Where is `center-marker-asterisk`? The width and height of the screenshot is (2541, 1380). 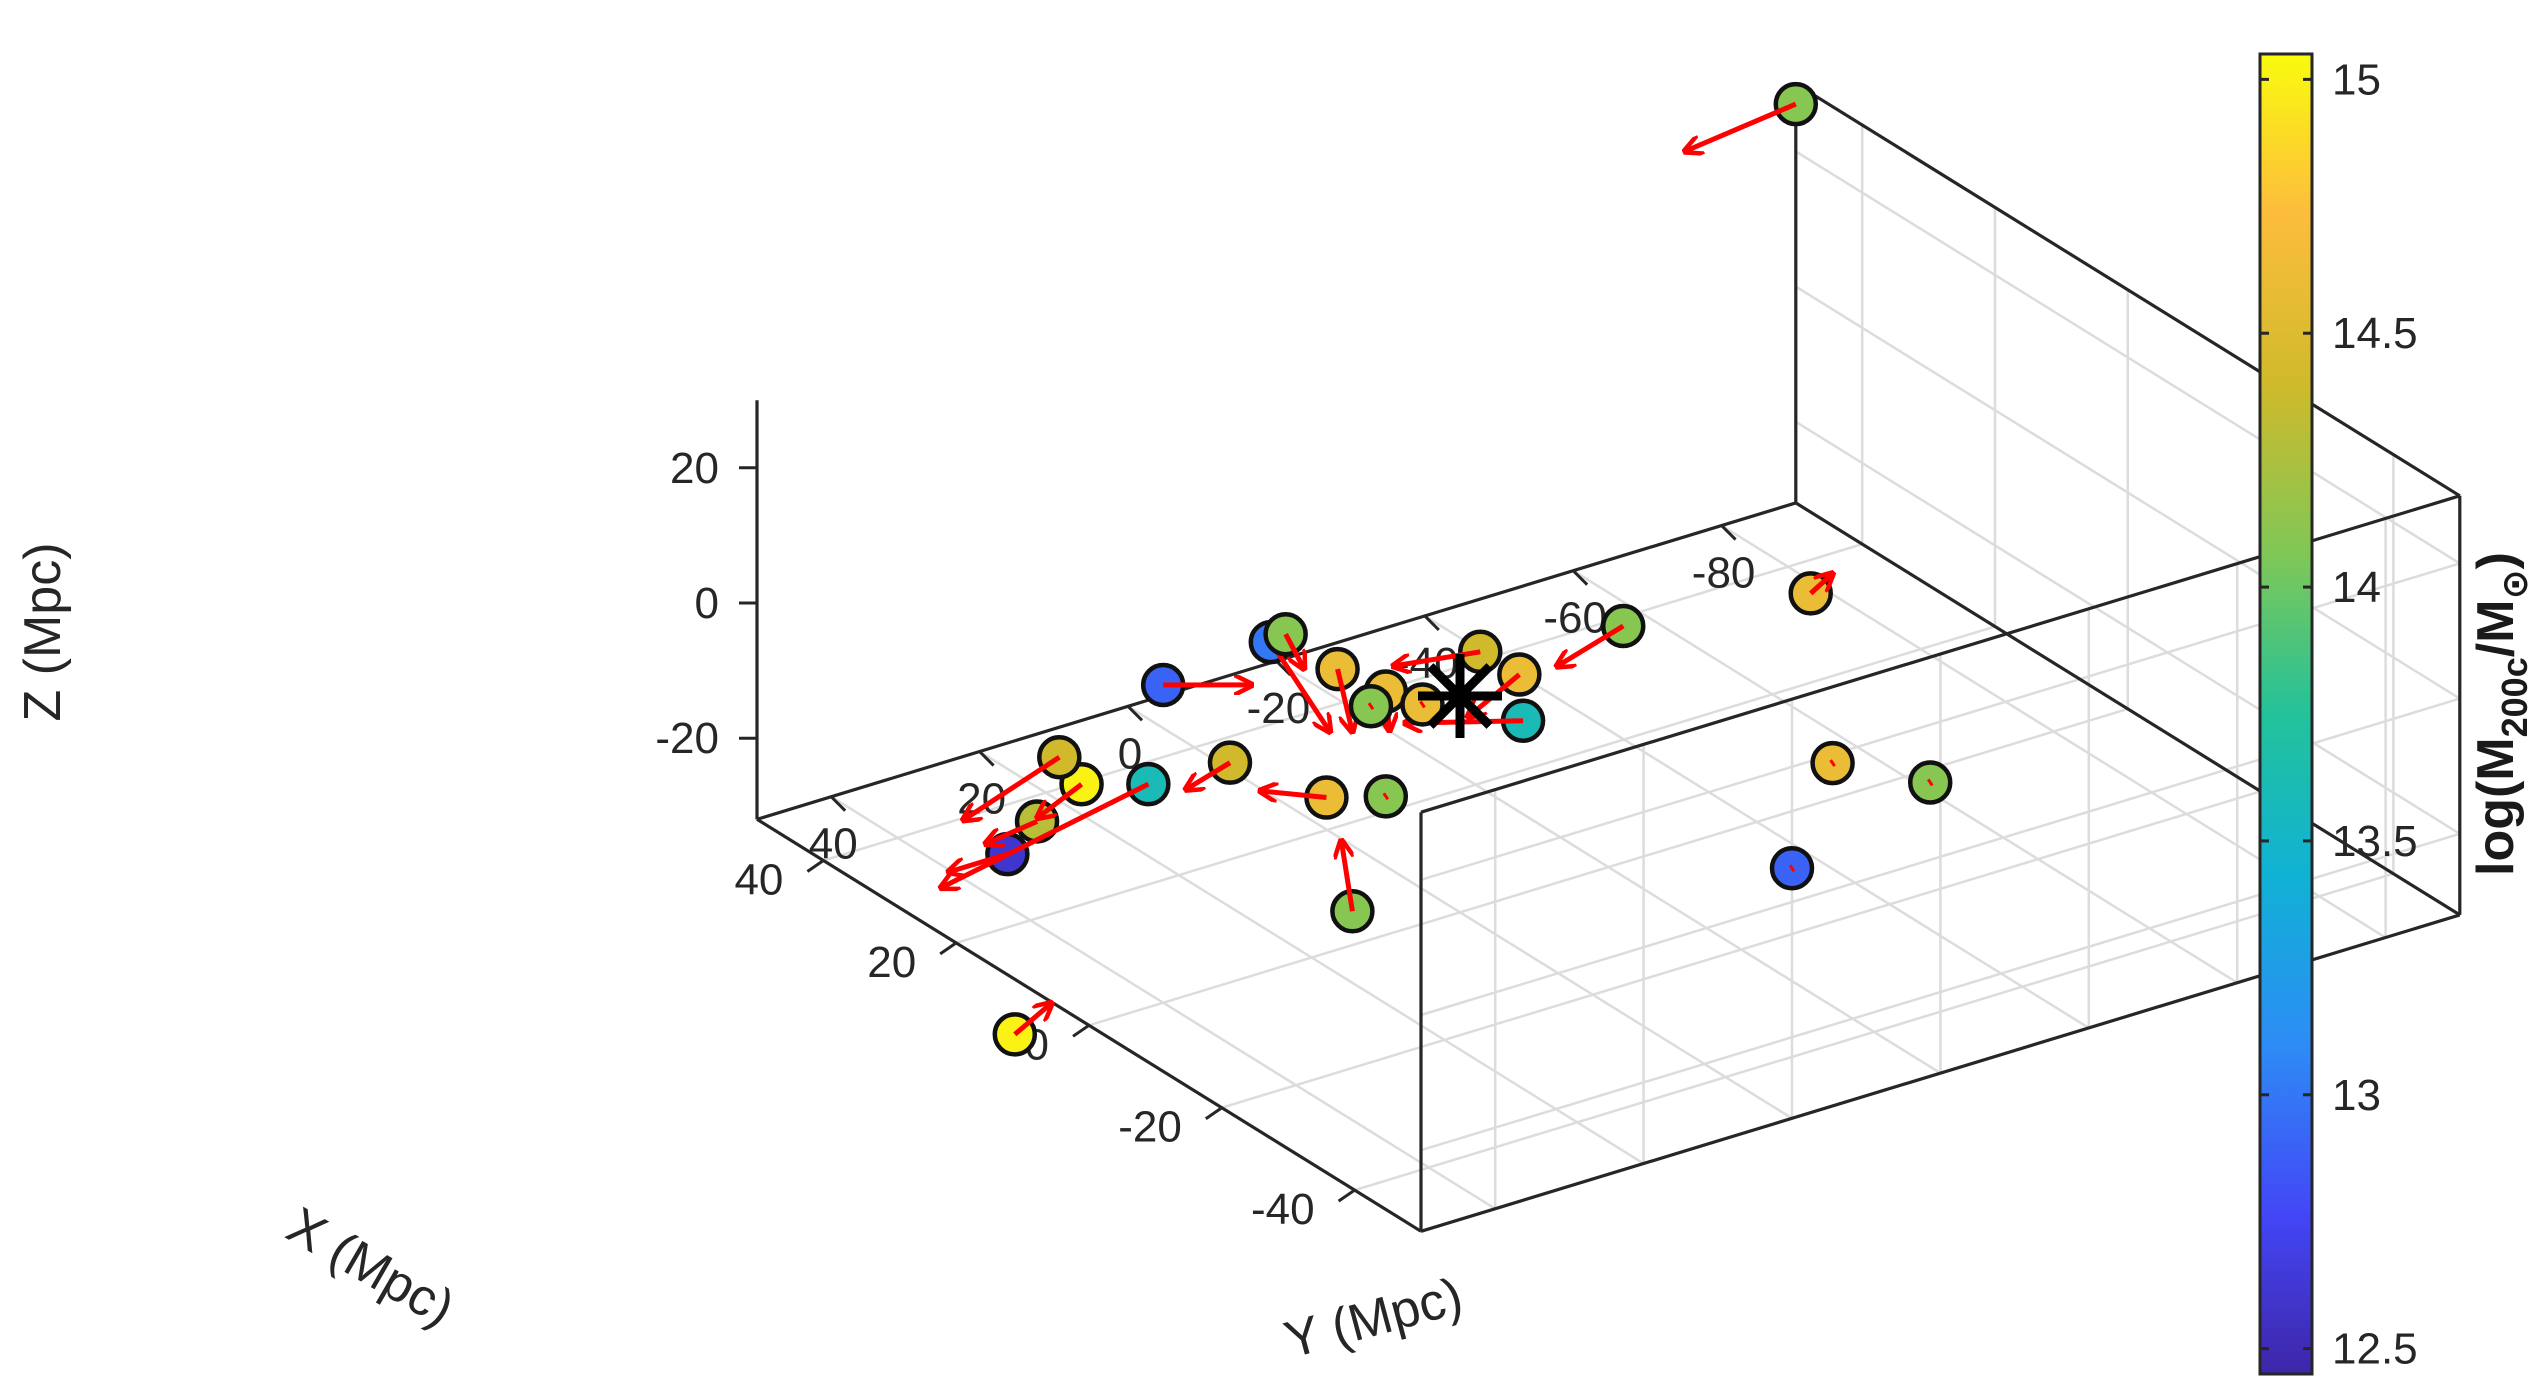 center-marker-asterisk is located at coordinates (1460, 696).